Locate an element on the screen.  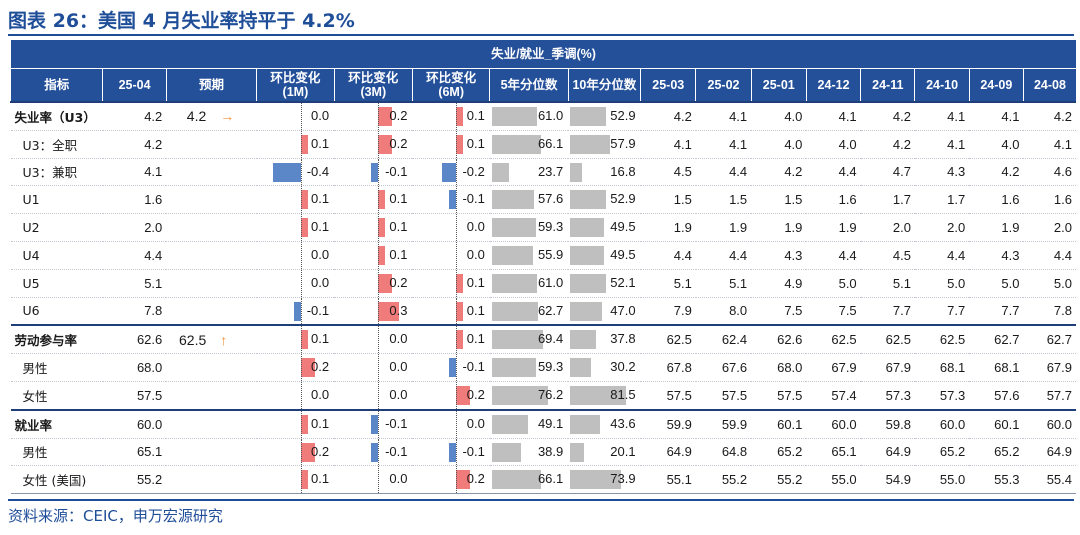
history-value: 1.9 is located at coordinates (723, 227).